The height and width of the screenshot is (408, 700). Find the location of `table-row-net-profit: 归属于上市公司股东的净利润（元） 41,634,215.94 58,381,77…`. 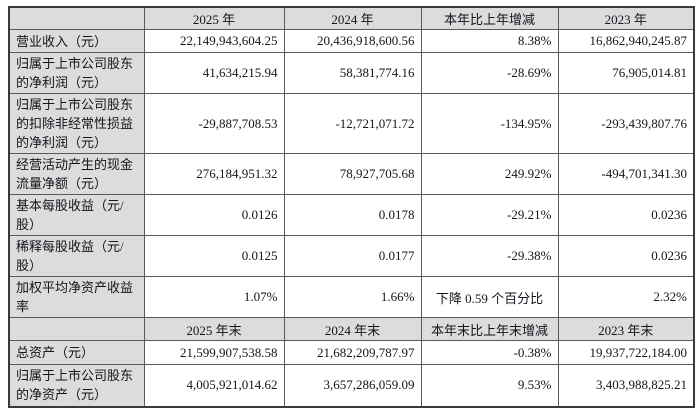

table-row-net-profit: 归属于上市公司股东的净利润（元） 41,634,215.94 58,381,77… is located at coordinates (351, 73).